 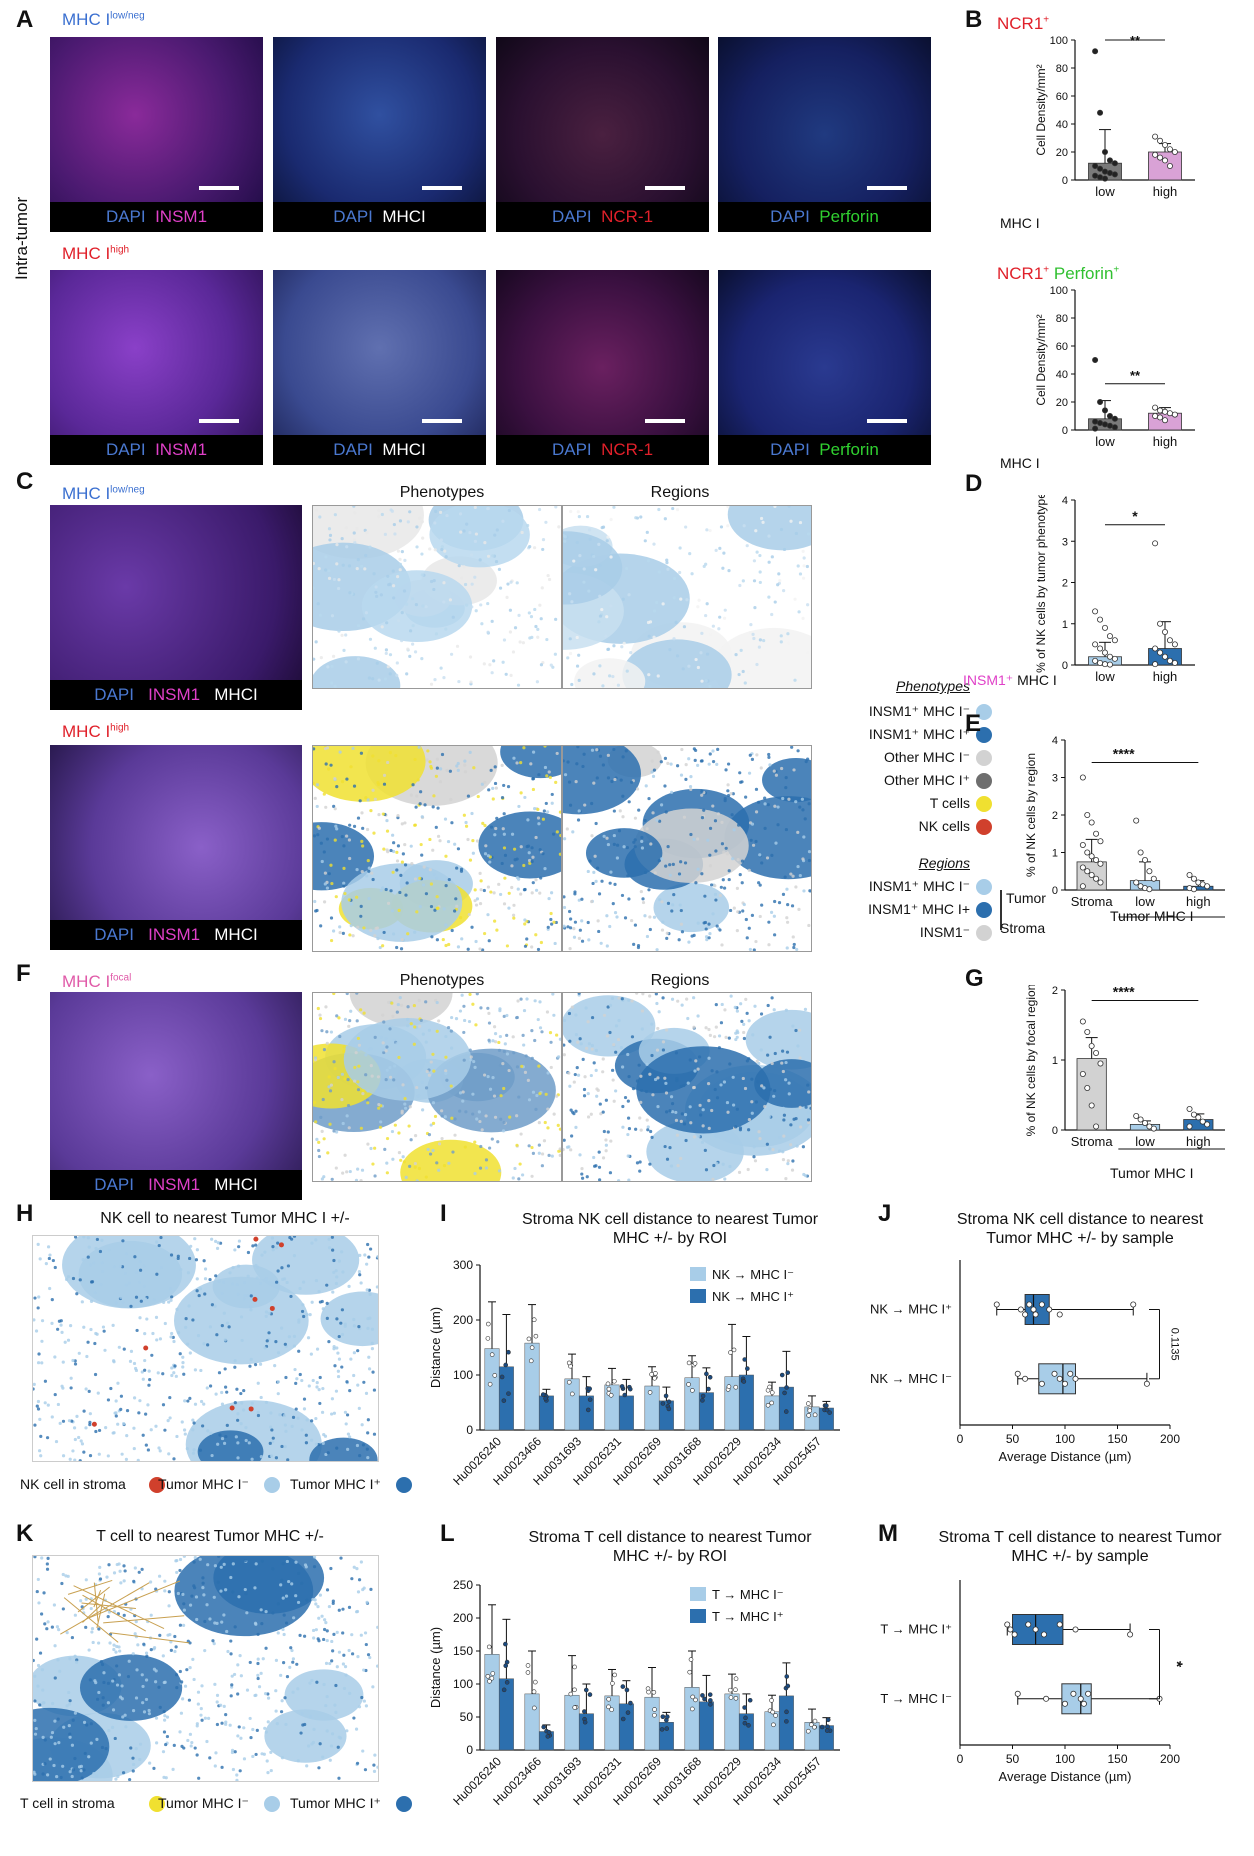 What do you see at coordinates (919, 886) in the screenshot?
I see `legend-region-label: INSM1⁺ MHC I⁻` at bounding box center [919, 886].